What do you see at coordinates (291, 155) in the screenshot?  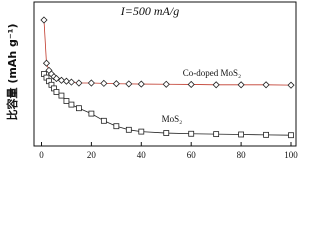 I see `x-tick-label: 100` at bounding box center [291, 155].